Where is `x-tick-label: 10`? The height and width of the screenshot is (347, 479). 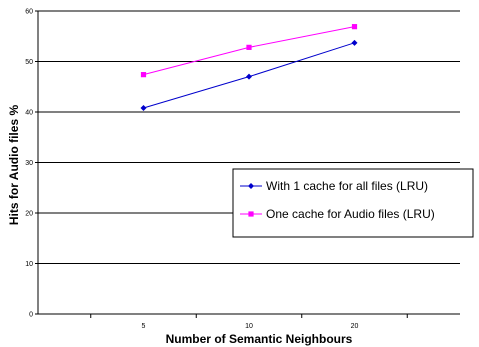
x-tick-label: 10 is located at coordinates (249, 326).